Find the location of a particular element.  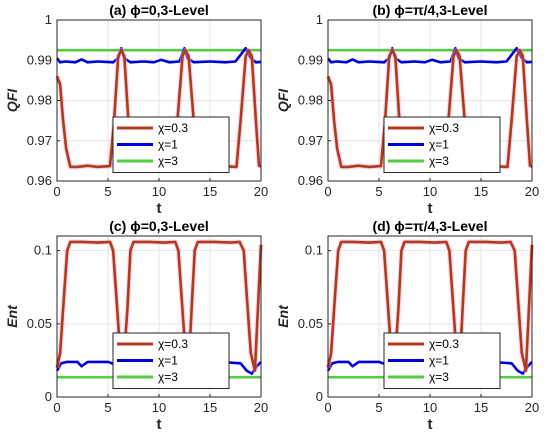

chart-title: (d) ϕ=π/4,3-Level is located at coordinates (430, 226).